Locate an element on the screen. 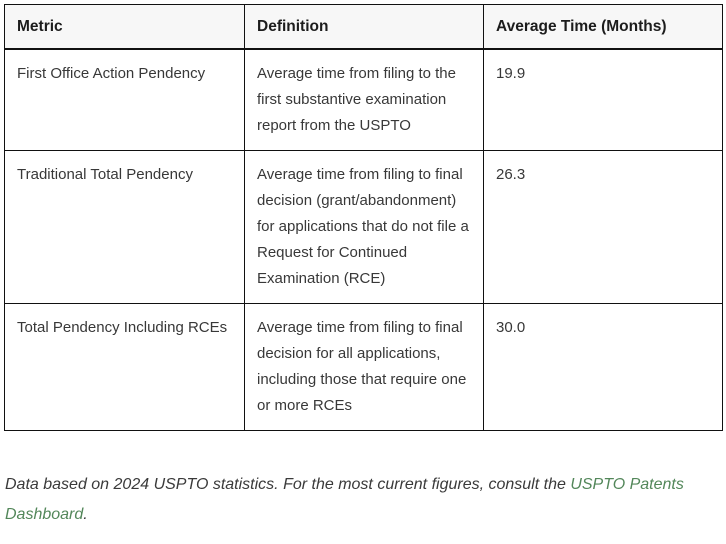 This screenshot has height=544, width=726. table-header-row: Metric Definition Average Time (Months) is located at coordinates (363, 27).